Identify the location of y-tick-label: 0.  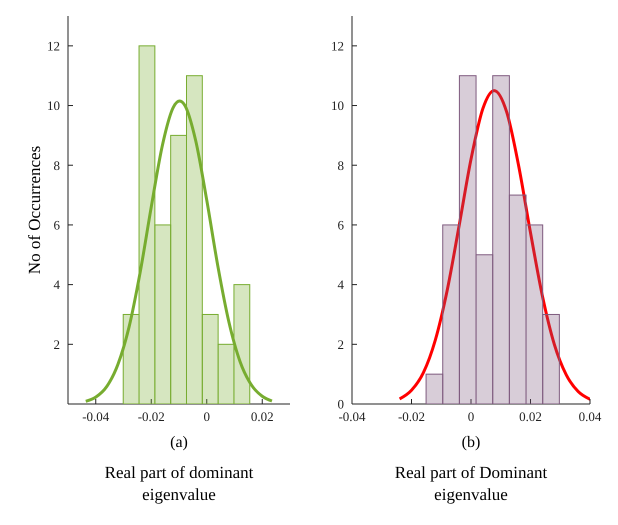
(341, 404).